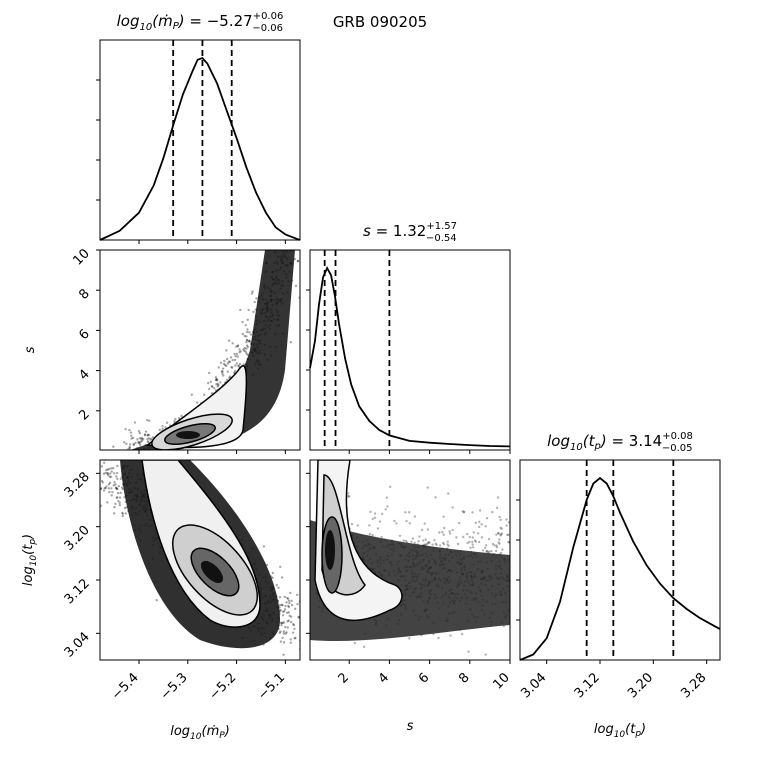 The height and width of the screenshot is (760, 760). Describe the element at coordinates (384, 678) in the screenshot. I see `xtick-label-s: 4` at that location.